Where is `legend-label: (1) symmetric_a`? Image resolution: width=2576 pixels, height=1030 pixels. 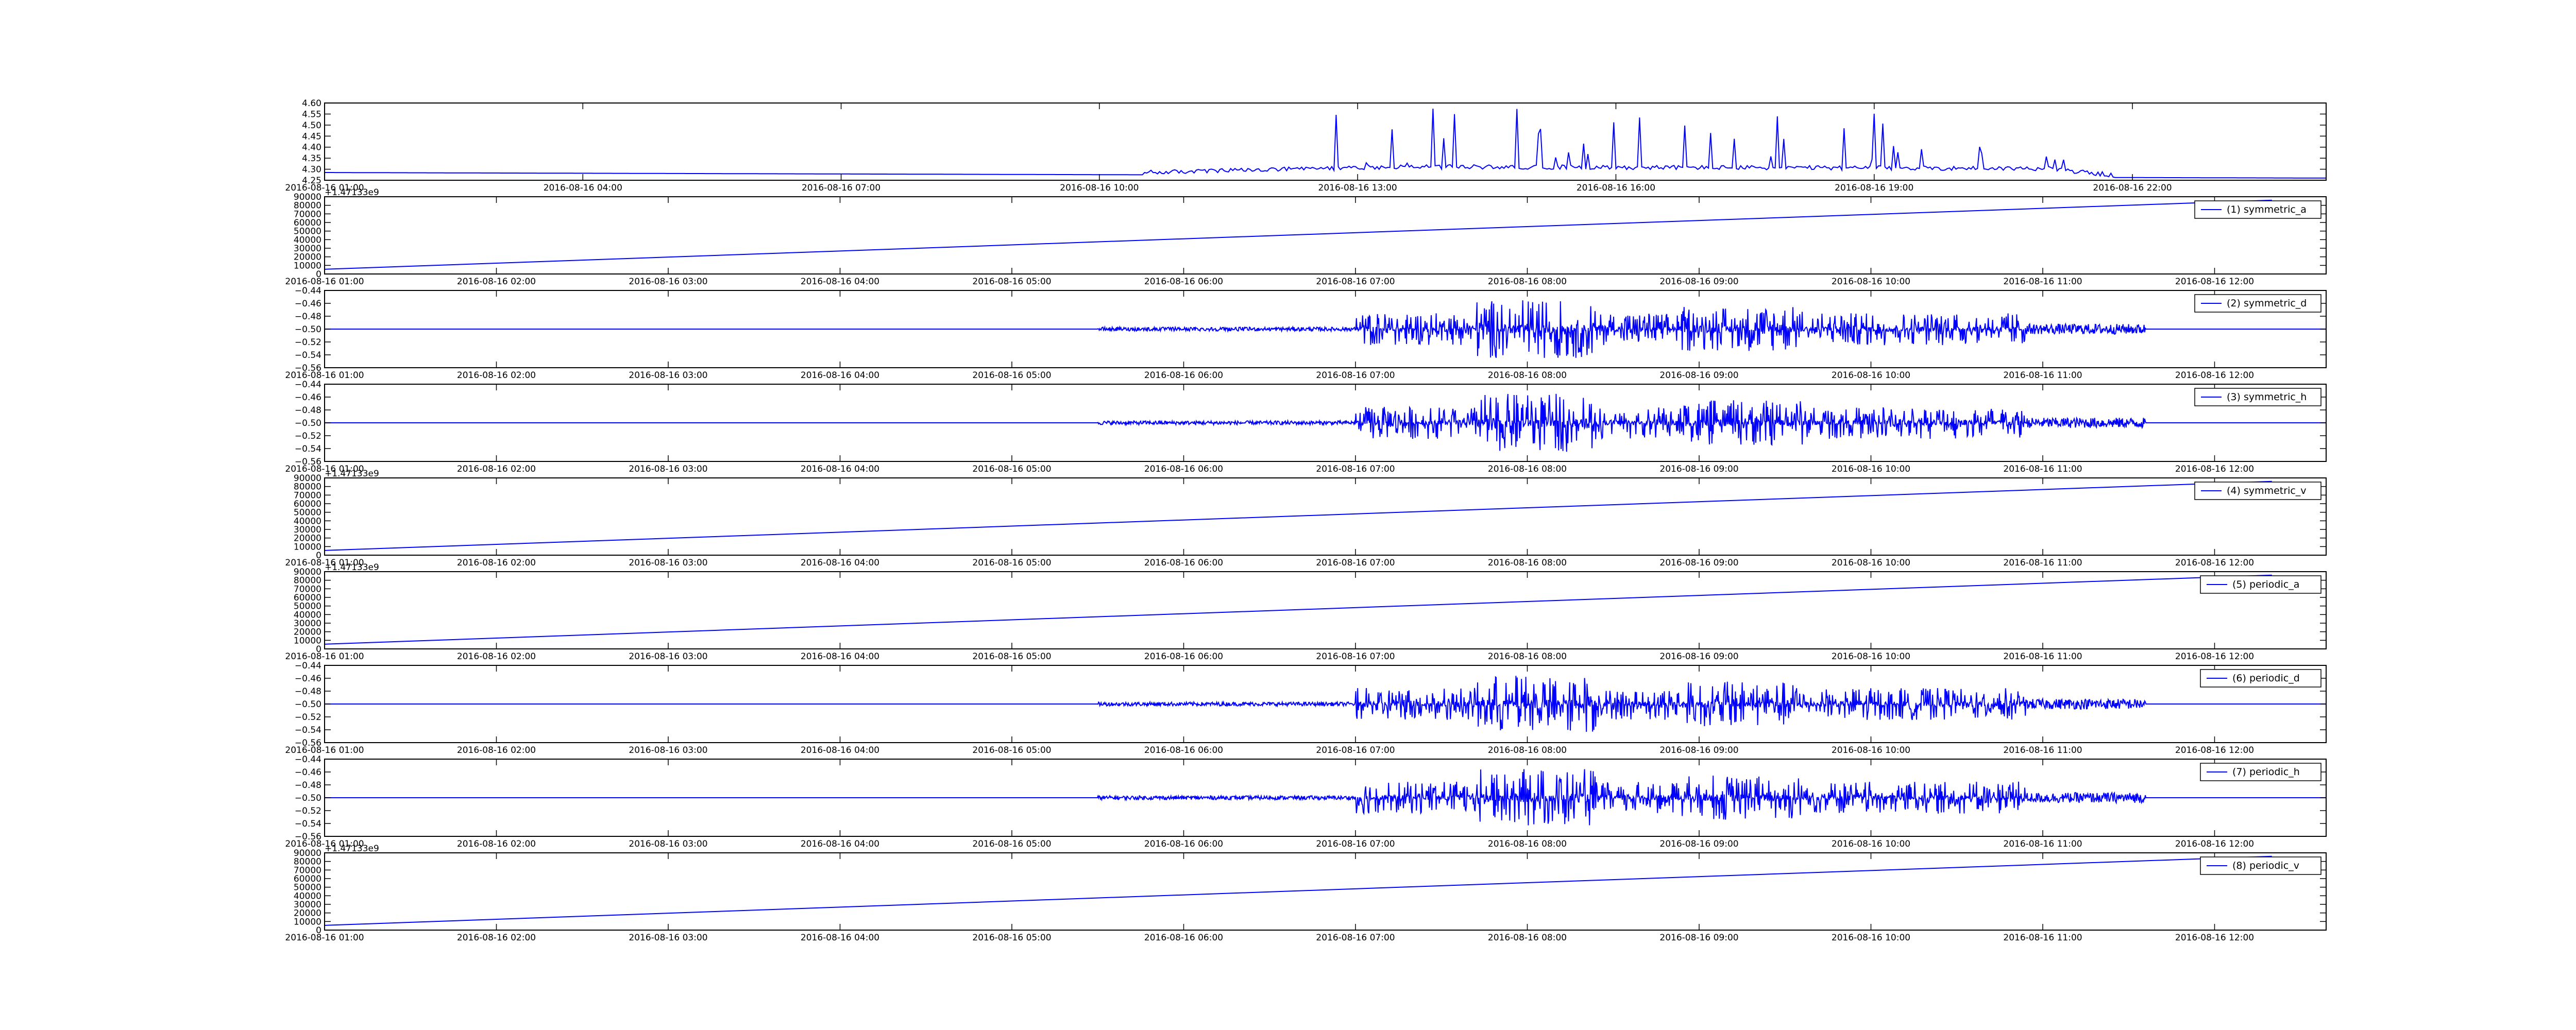 legend-label: (1) symmetric_a is located at coordinates (2267, 209).